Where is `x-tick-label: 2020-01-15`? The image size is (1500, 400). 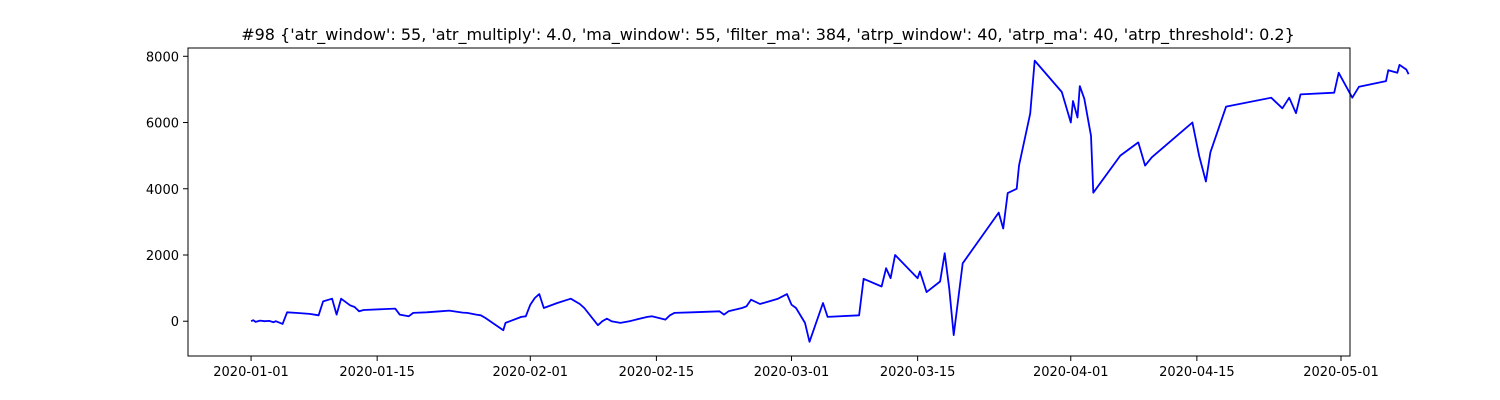 x-tick-label: 2020-01-15 is located at coordinates (377, 372).